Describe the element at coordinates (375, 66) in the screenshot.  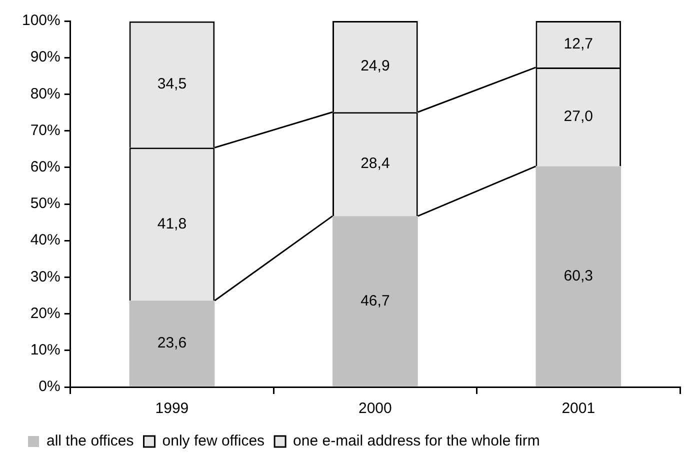
I see `data-label: 24,9` at that location.